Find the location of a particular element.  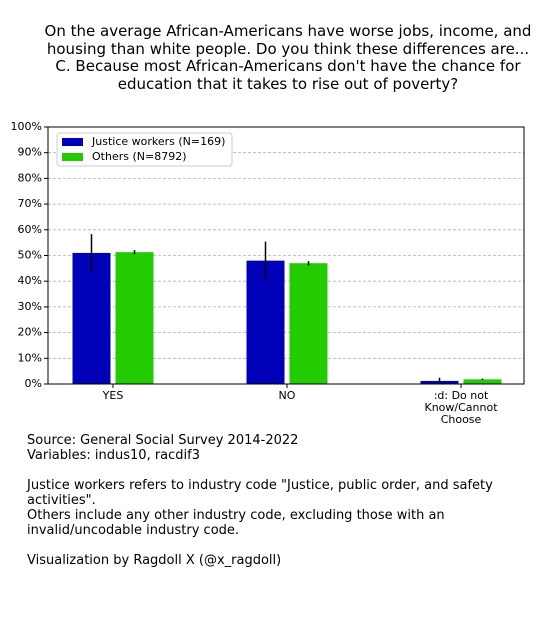

legend-box is located at coordinates (144, 149).